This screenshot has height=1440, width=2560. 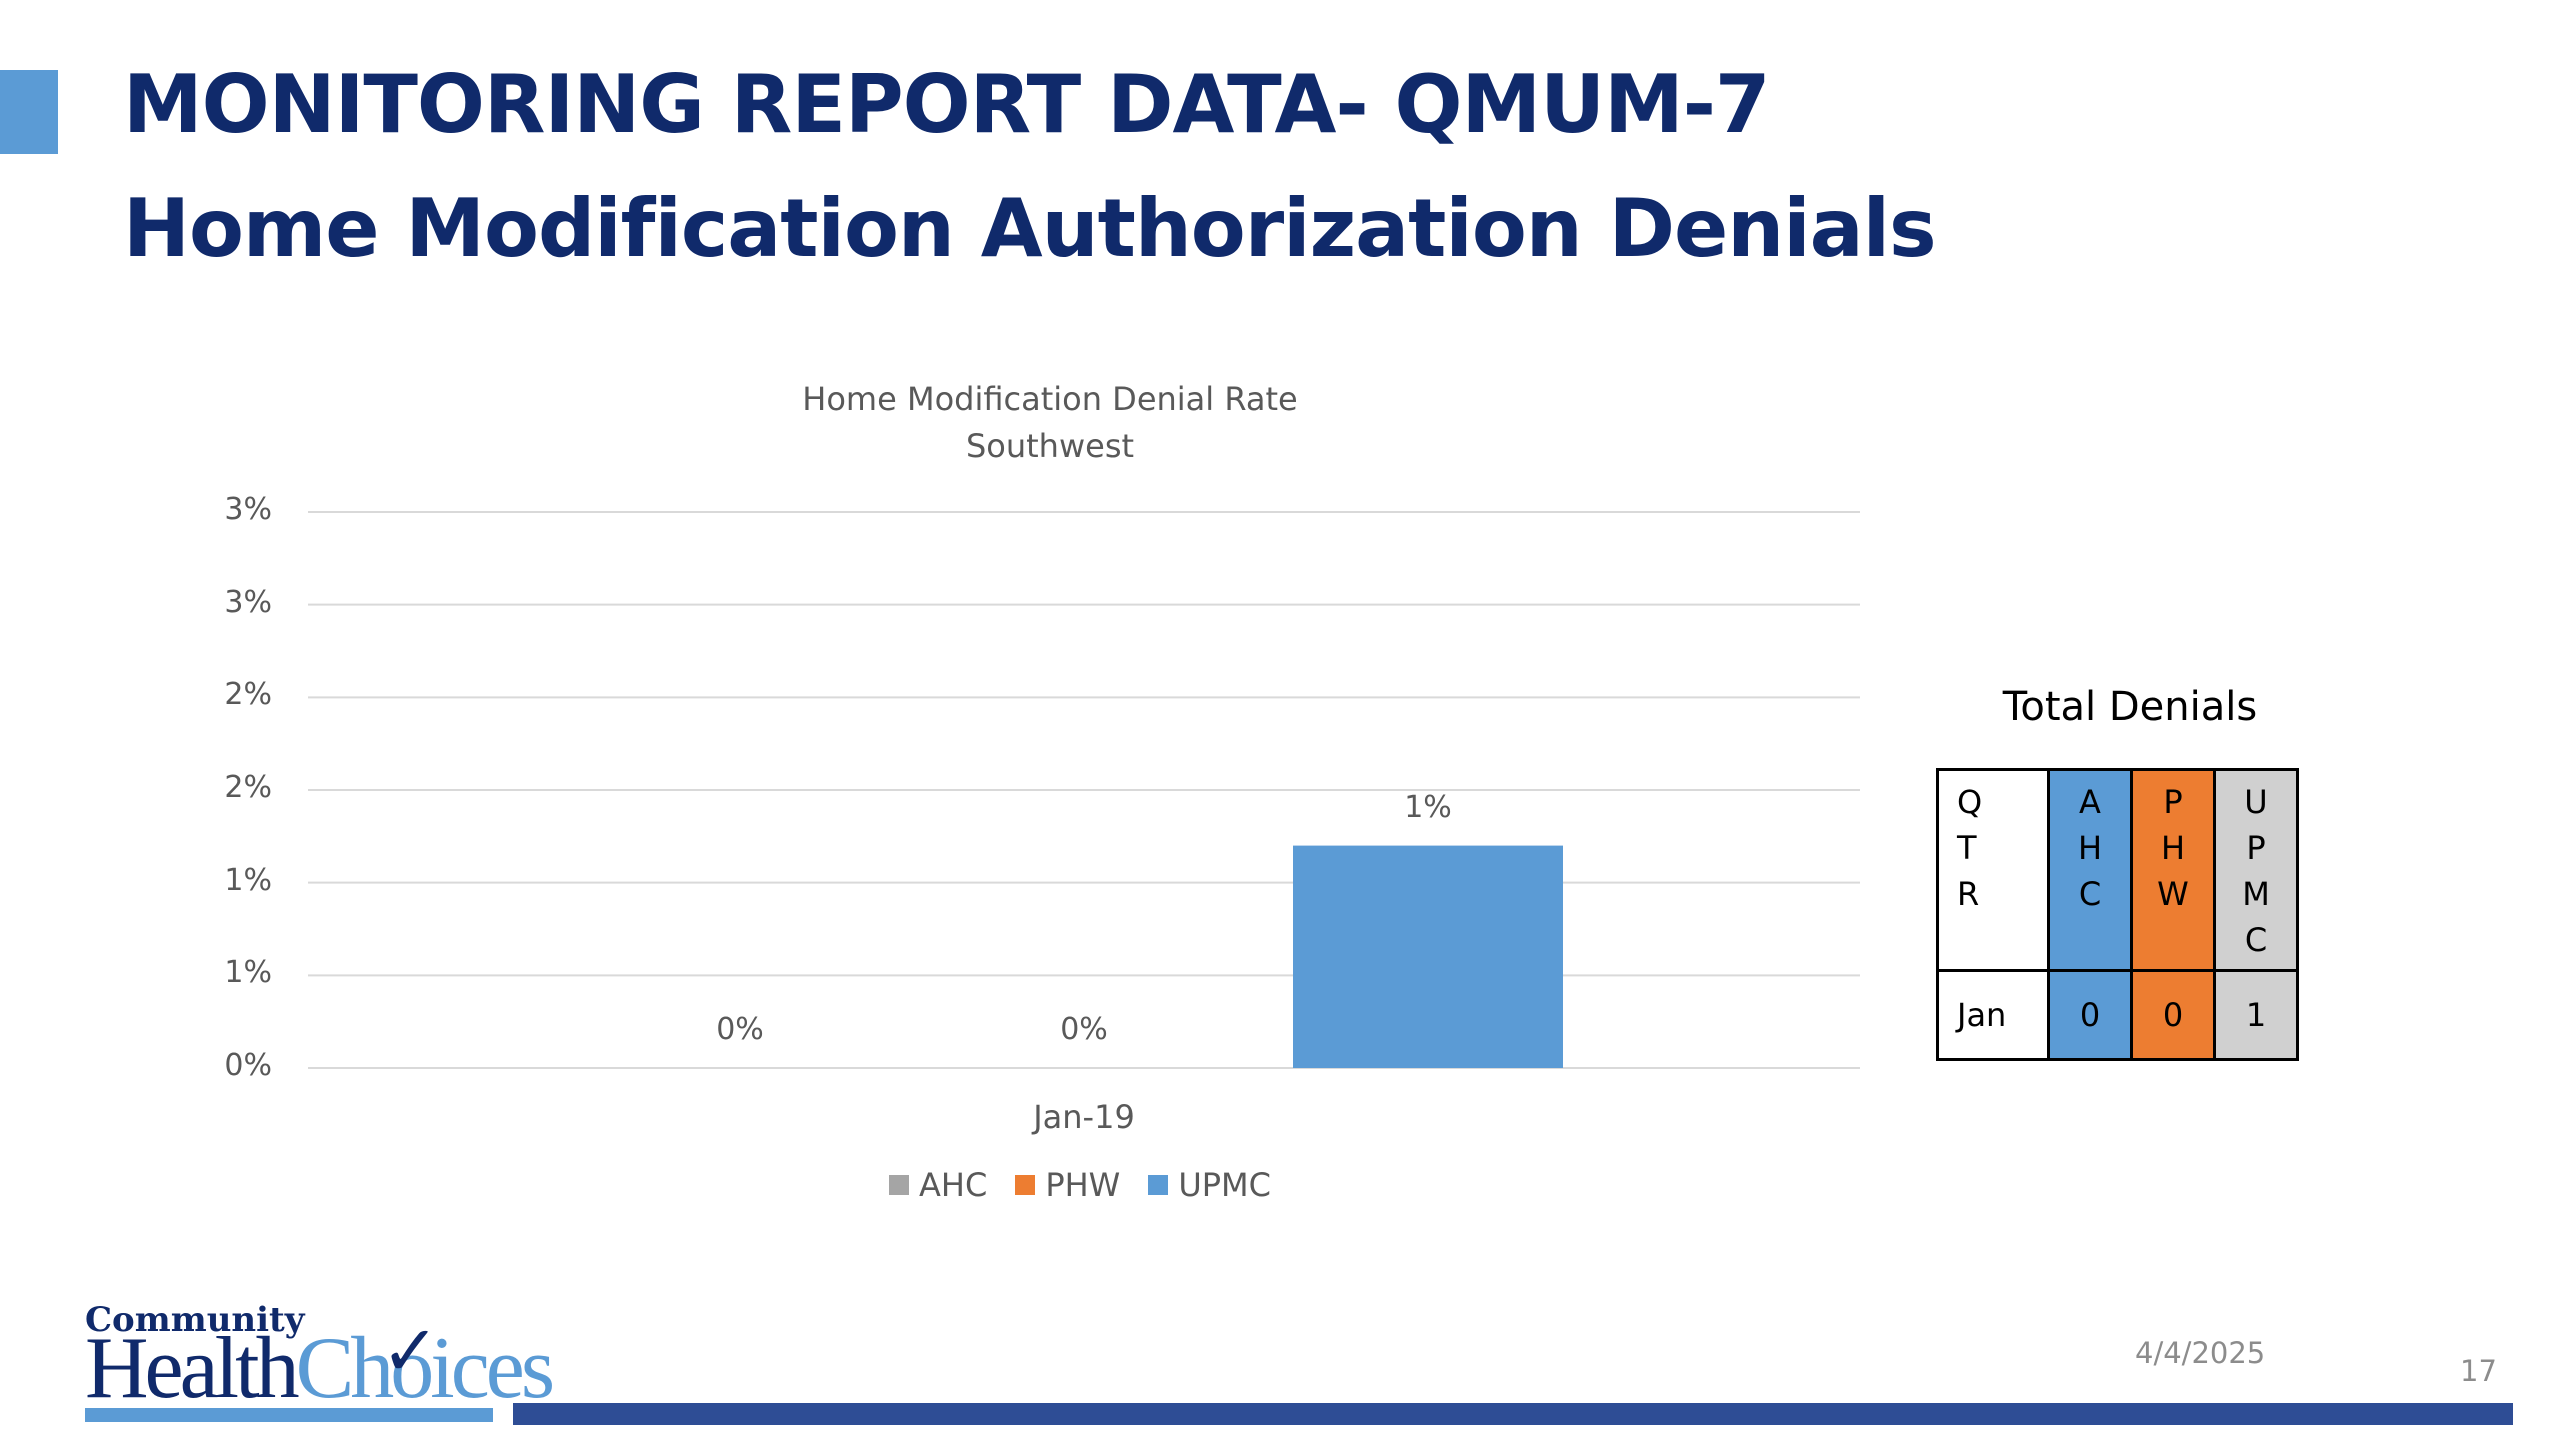 What do you see at coordinates (2173, 870) in the screenshot?
I see `header-phw: P H W` at bounding box center [2173, 870].